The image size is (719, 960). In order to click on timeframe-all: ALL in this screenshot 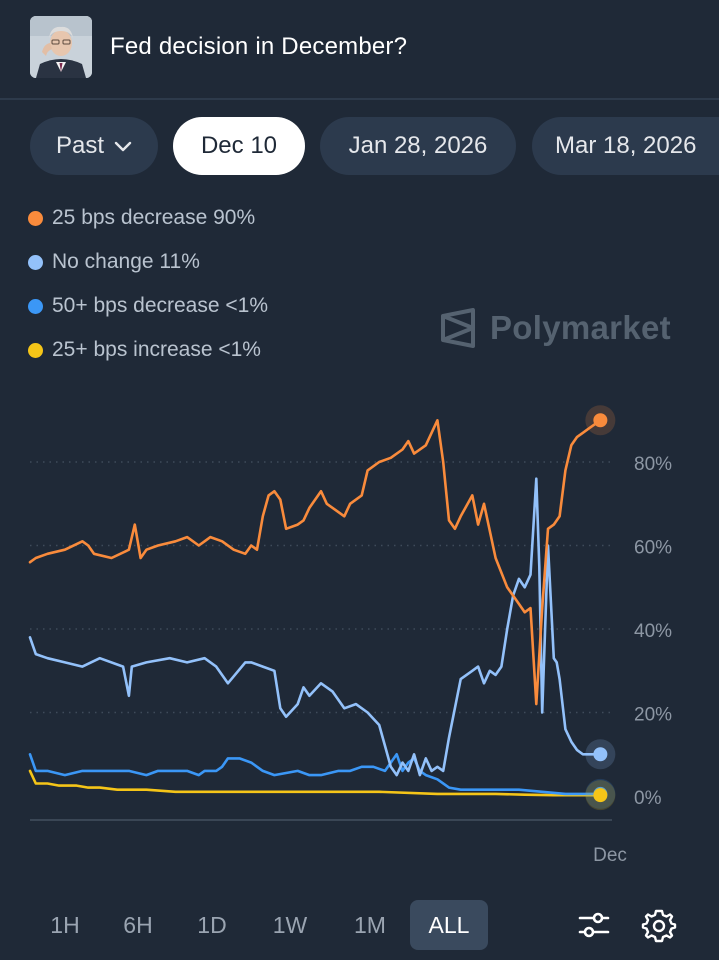, I will do `click(449, 925)`.